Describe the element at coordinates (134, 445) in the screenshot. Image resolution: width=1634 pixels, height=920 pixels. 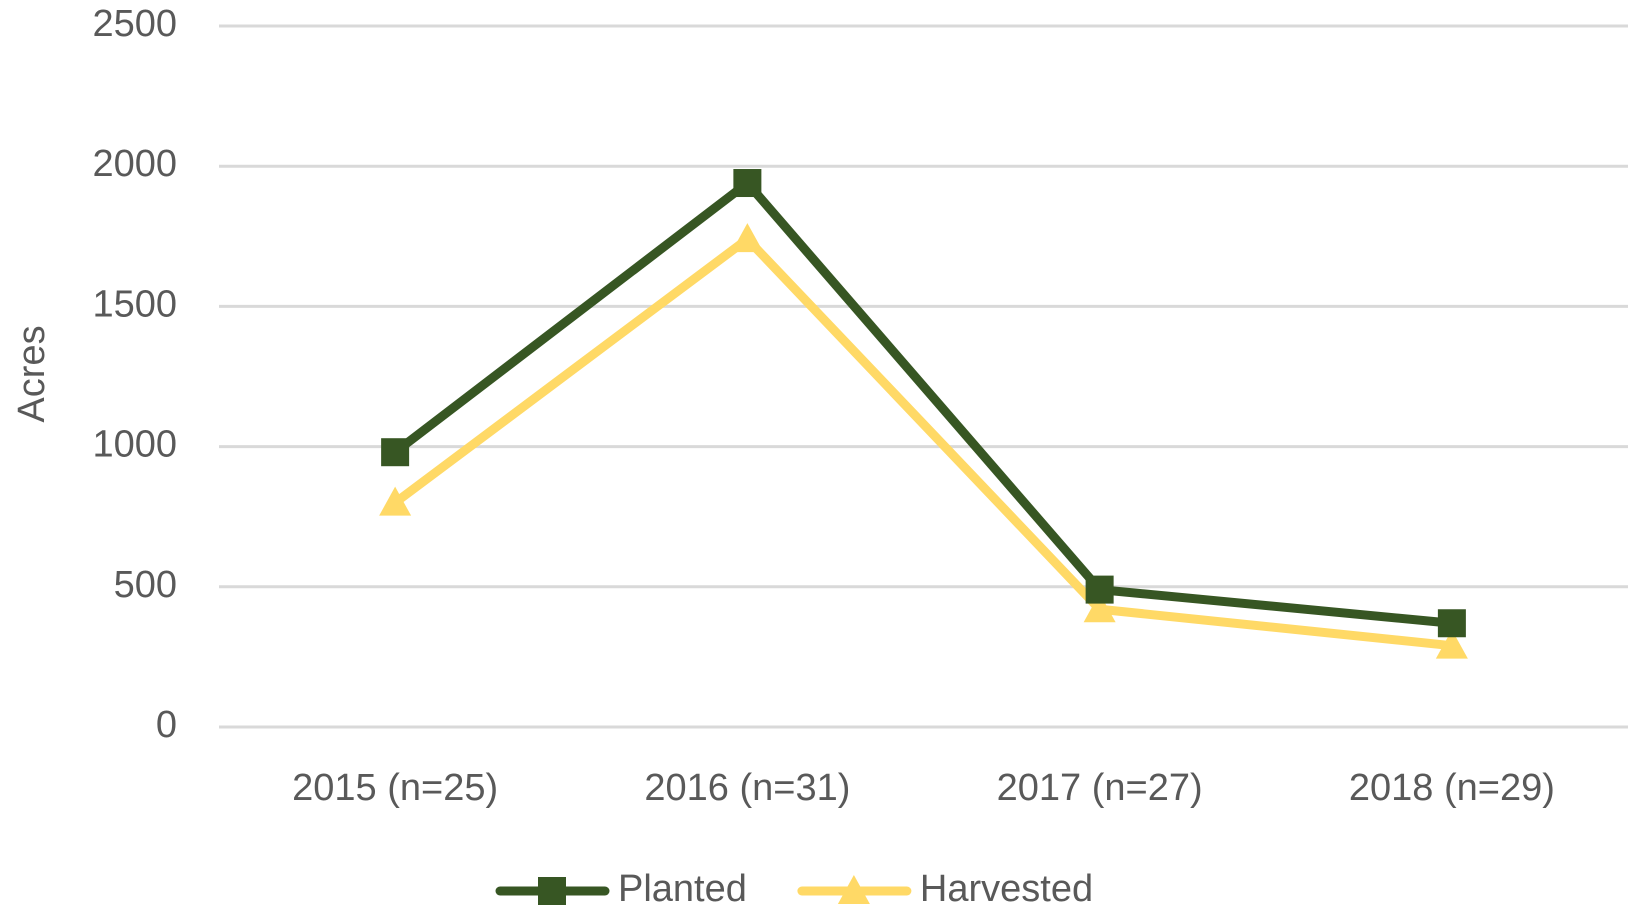
I see `y-tick-label: 1000` at that location.